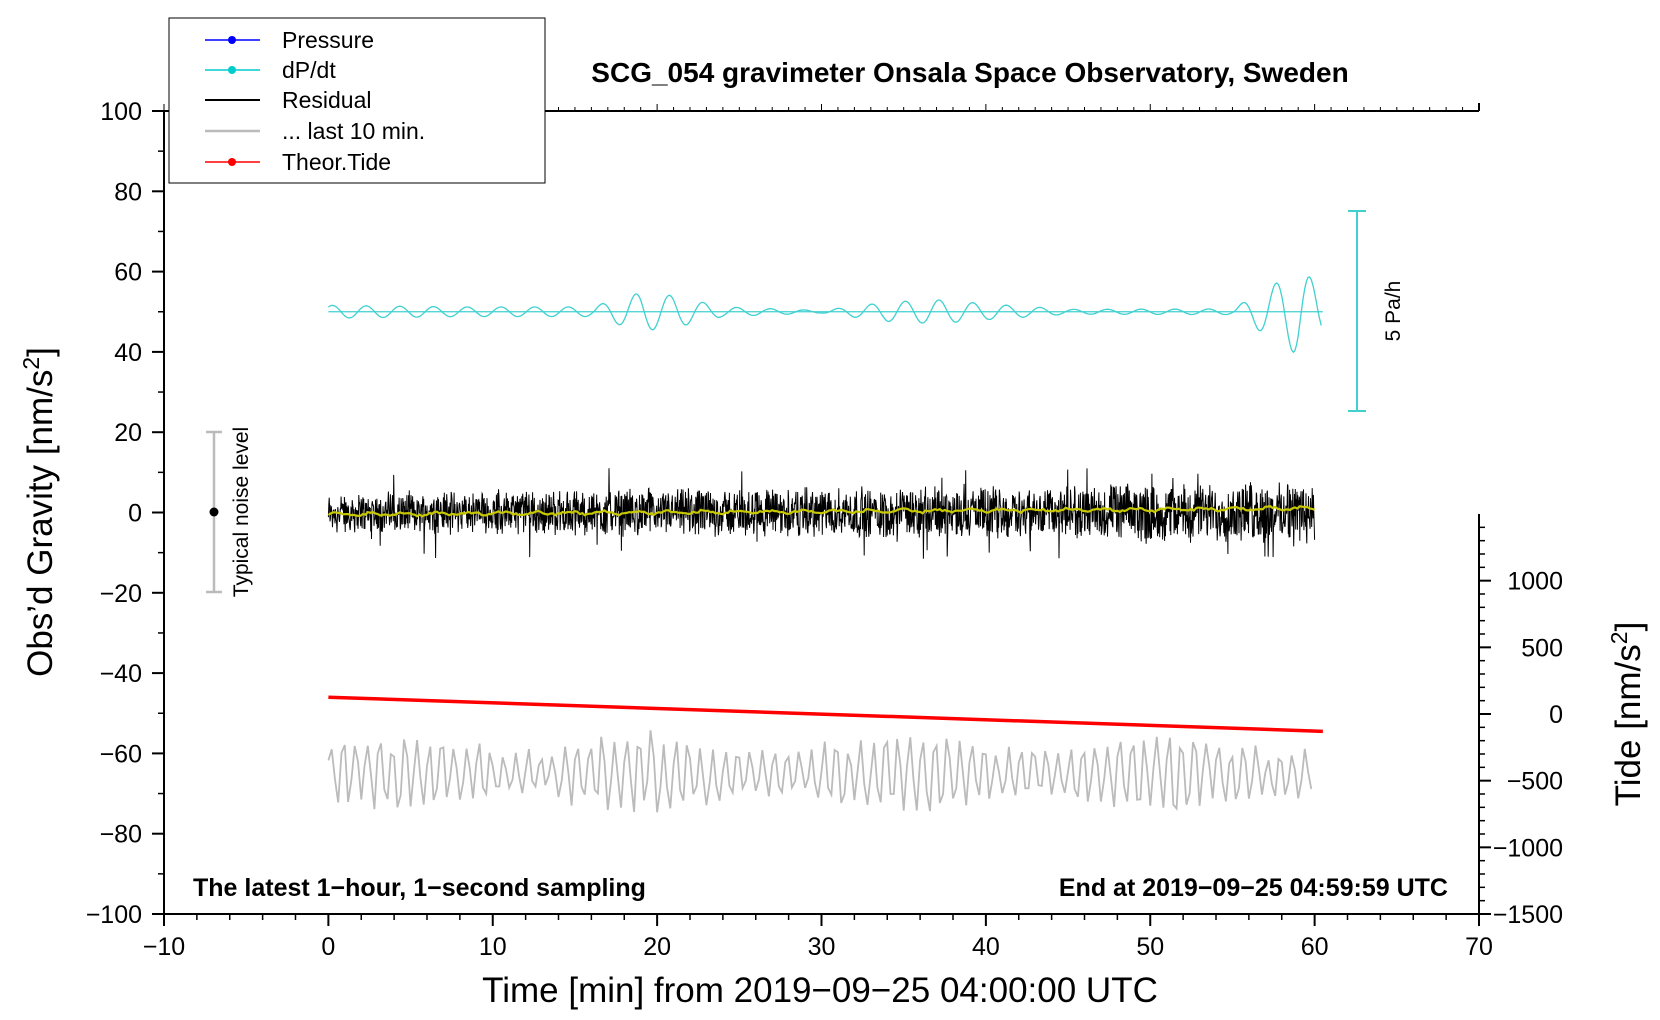 This screenshot has width=1660, height=1020. Describe the element at coordinates (1627, 714) in the screenshot. I see `y-axis-label-right: Tide [nm/s2]` at that location.